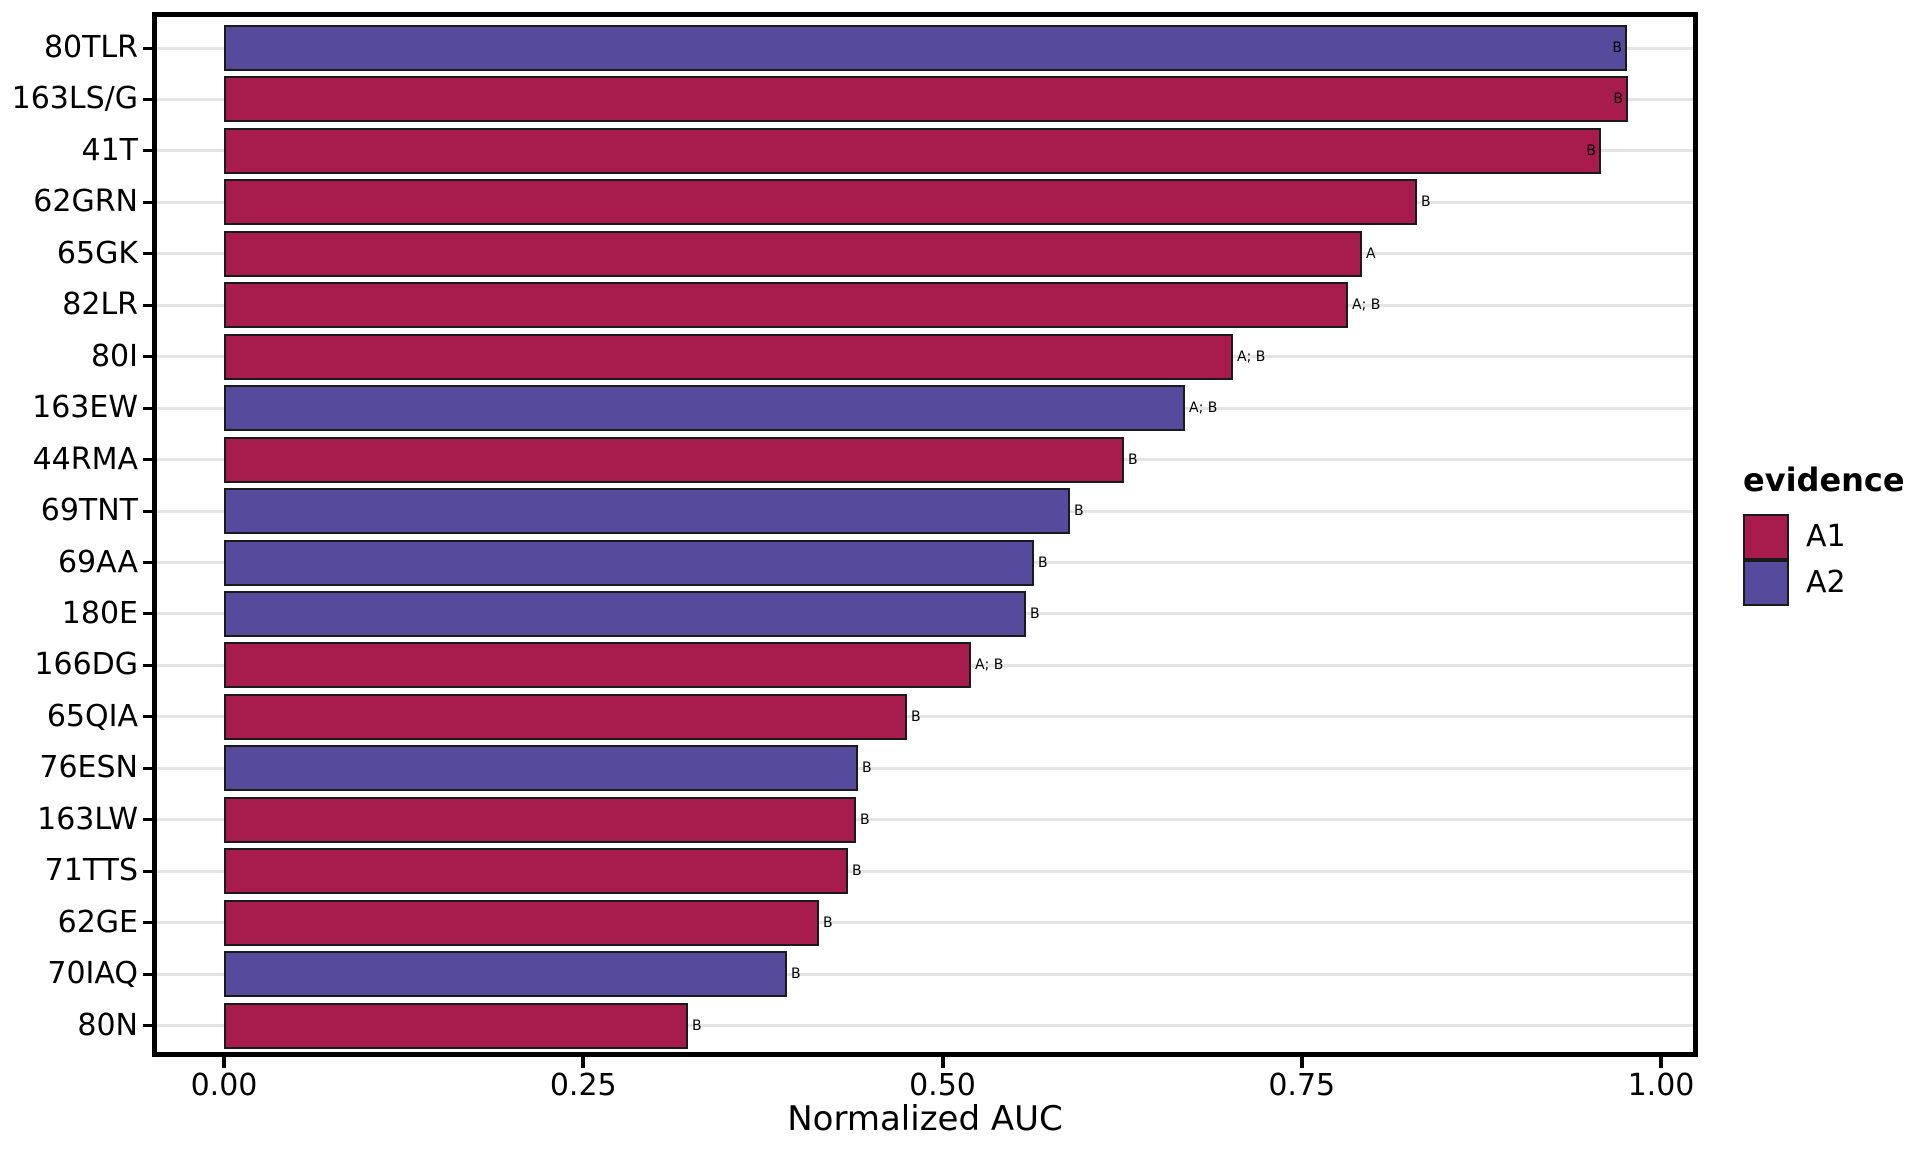  What do you see at coordinates (925, 1119) in the screenshot?
I see `x-axis-title: Normalized AUC` at bounding box center [925, 1119].